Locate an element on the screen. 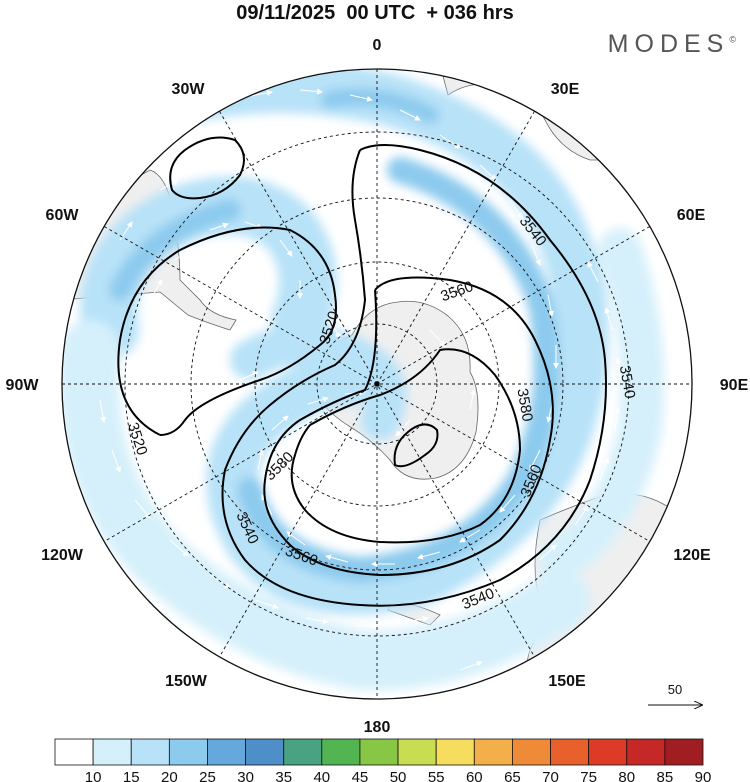 This screenshot has width=750, height=782. contour-3520-cell is located at coordinates (207, 168).